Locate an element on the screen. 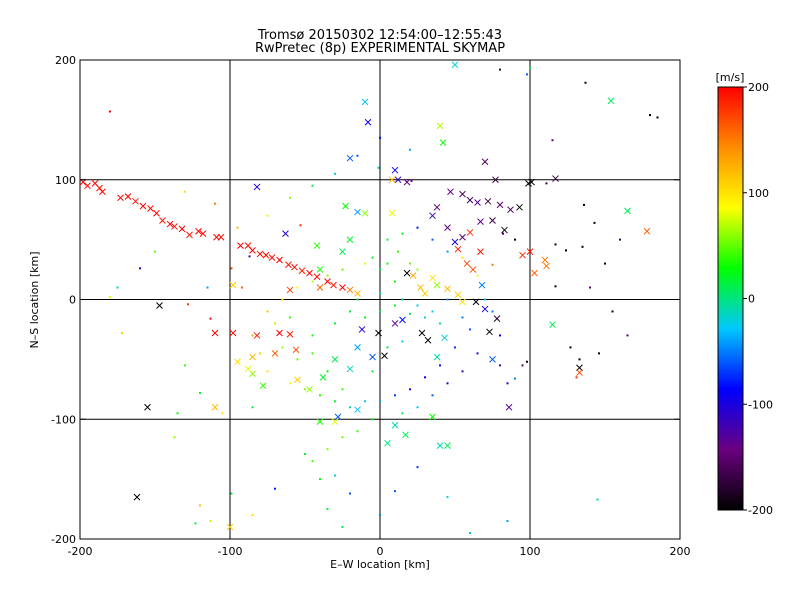 This screenshot has height=600, width=800. x-axis-label: E–W location [km] is located at coordinates (380, 564).